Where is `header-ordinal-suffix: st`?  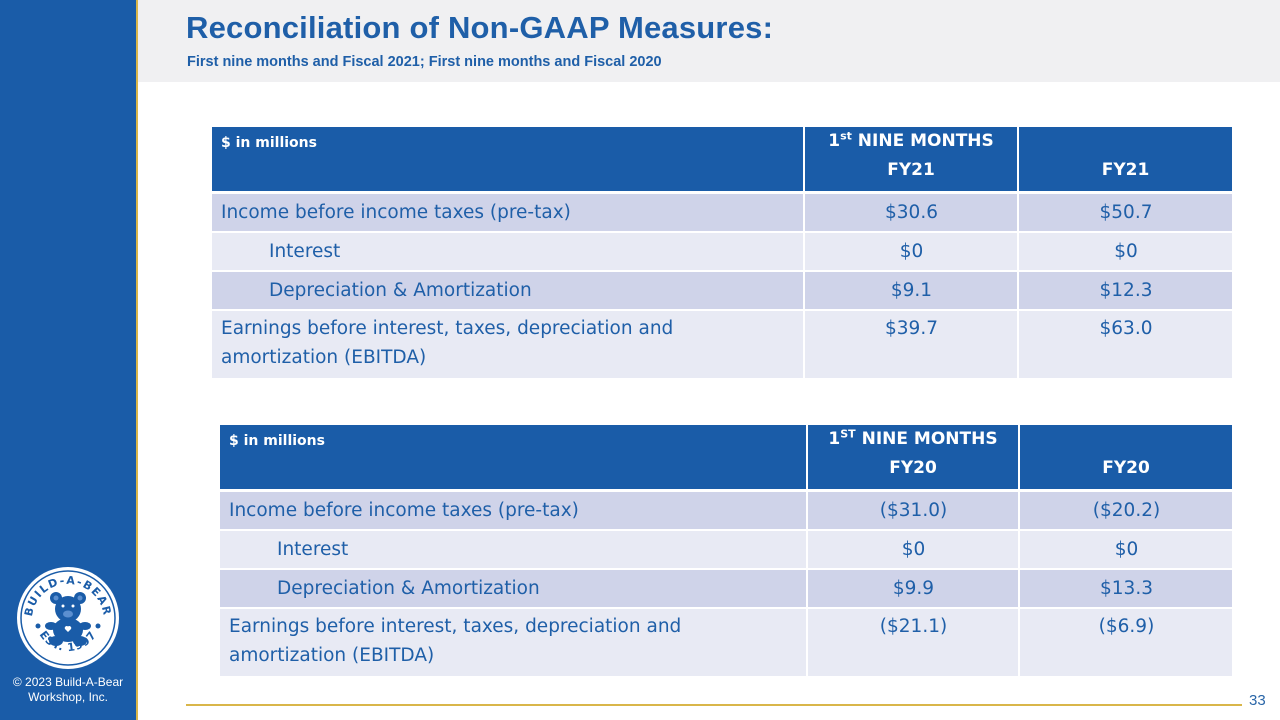
header-ordinal-suffix: st is located at coordinates (846, 136).